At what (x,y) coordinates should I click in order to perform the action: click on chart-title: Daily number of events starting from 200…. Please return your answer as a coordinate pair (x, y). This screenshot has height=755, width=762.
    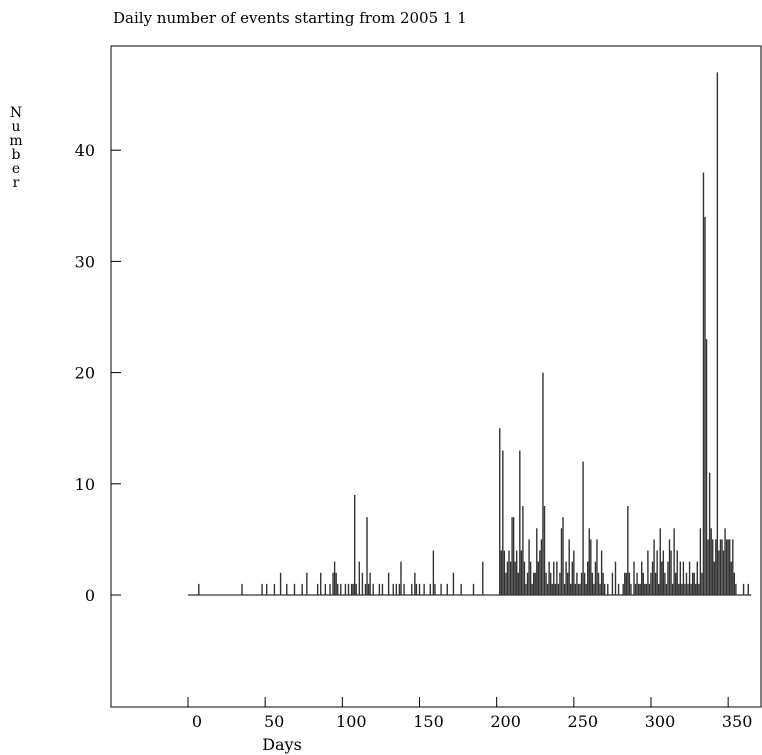
    Looking at the image, I should click on (290, 18).